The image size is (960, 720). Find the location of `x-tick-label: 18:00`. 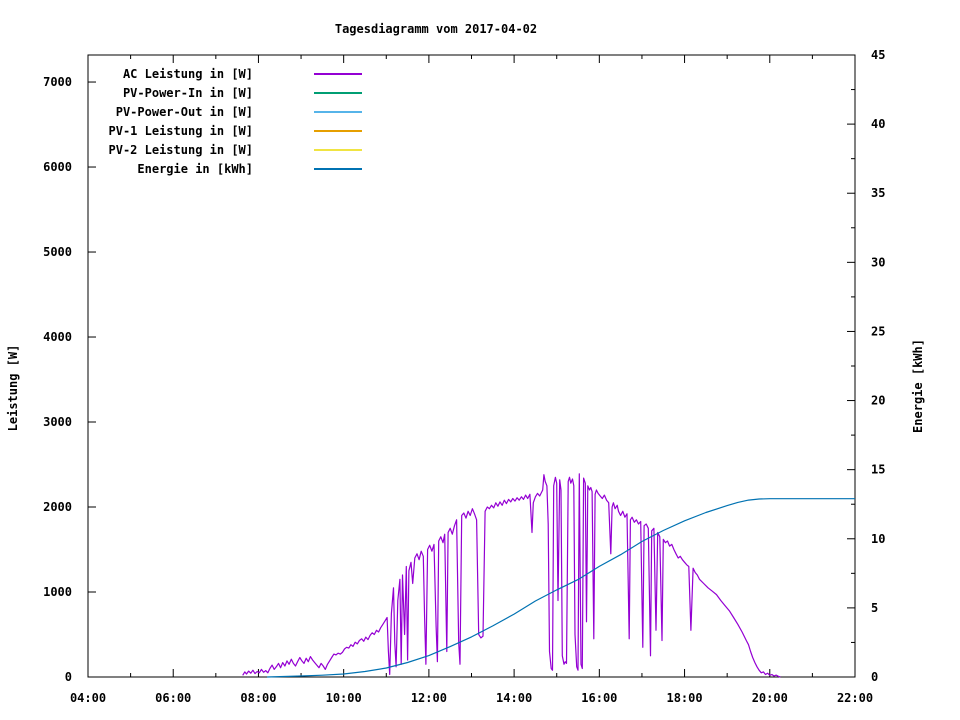

x-tick-label: 18:00 is located at coordinates (684, 698).